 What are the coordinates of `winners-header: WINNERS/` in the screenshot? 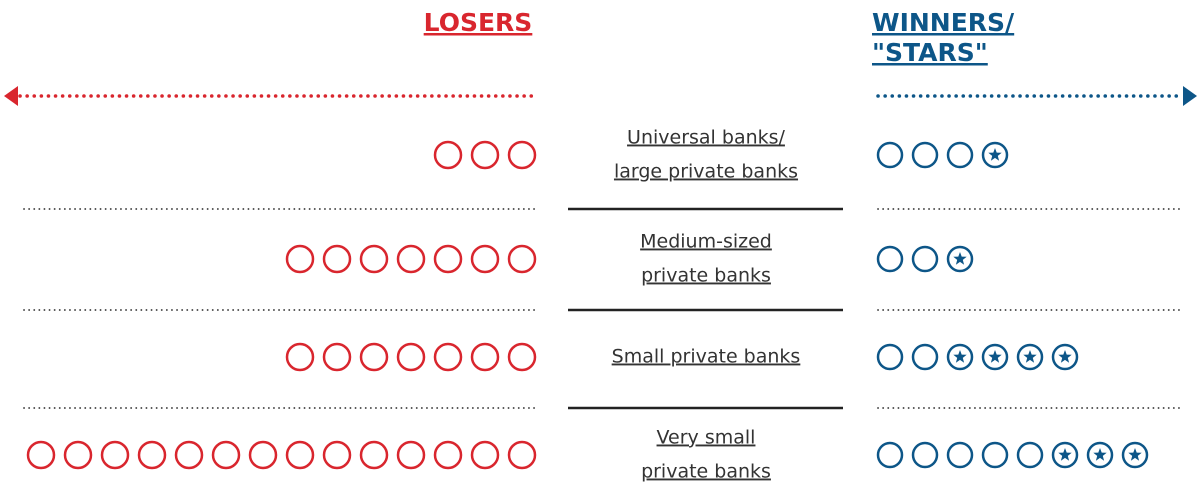 It's located at (943, 22).